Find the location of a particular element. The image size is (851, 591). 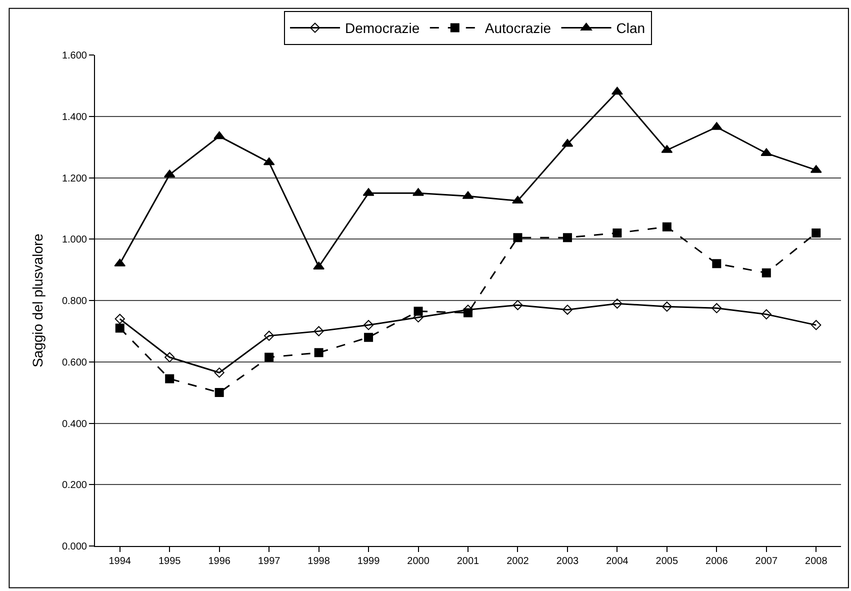

legend-label: Autocrazie is located at coordinates (518, 28).